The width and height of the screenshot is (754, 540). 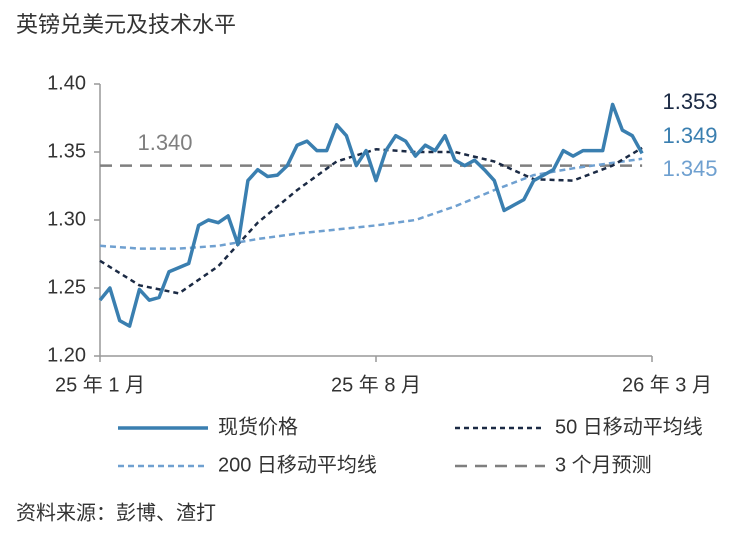 I want to click on end-label: 1.345, so click(x=689, y=168).